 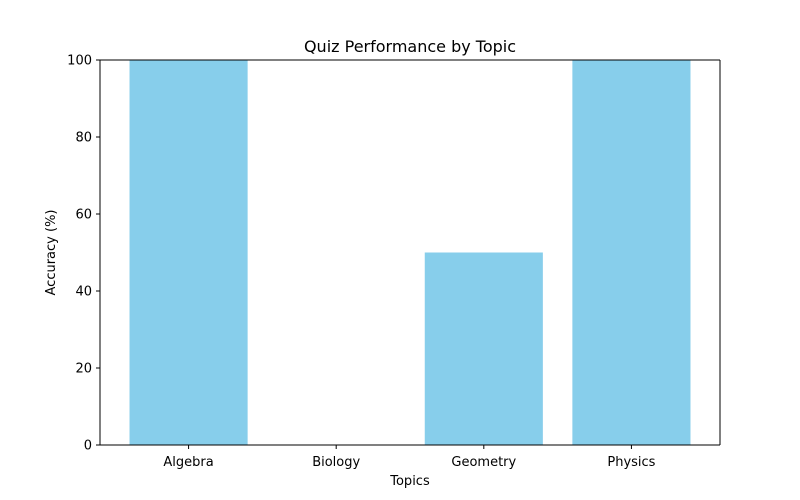 What do you see at coordinates (409, 481) in the screenshot?
I see `x-axis-label: Topics` at bounding box center [409, 481].